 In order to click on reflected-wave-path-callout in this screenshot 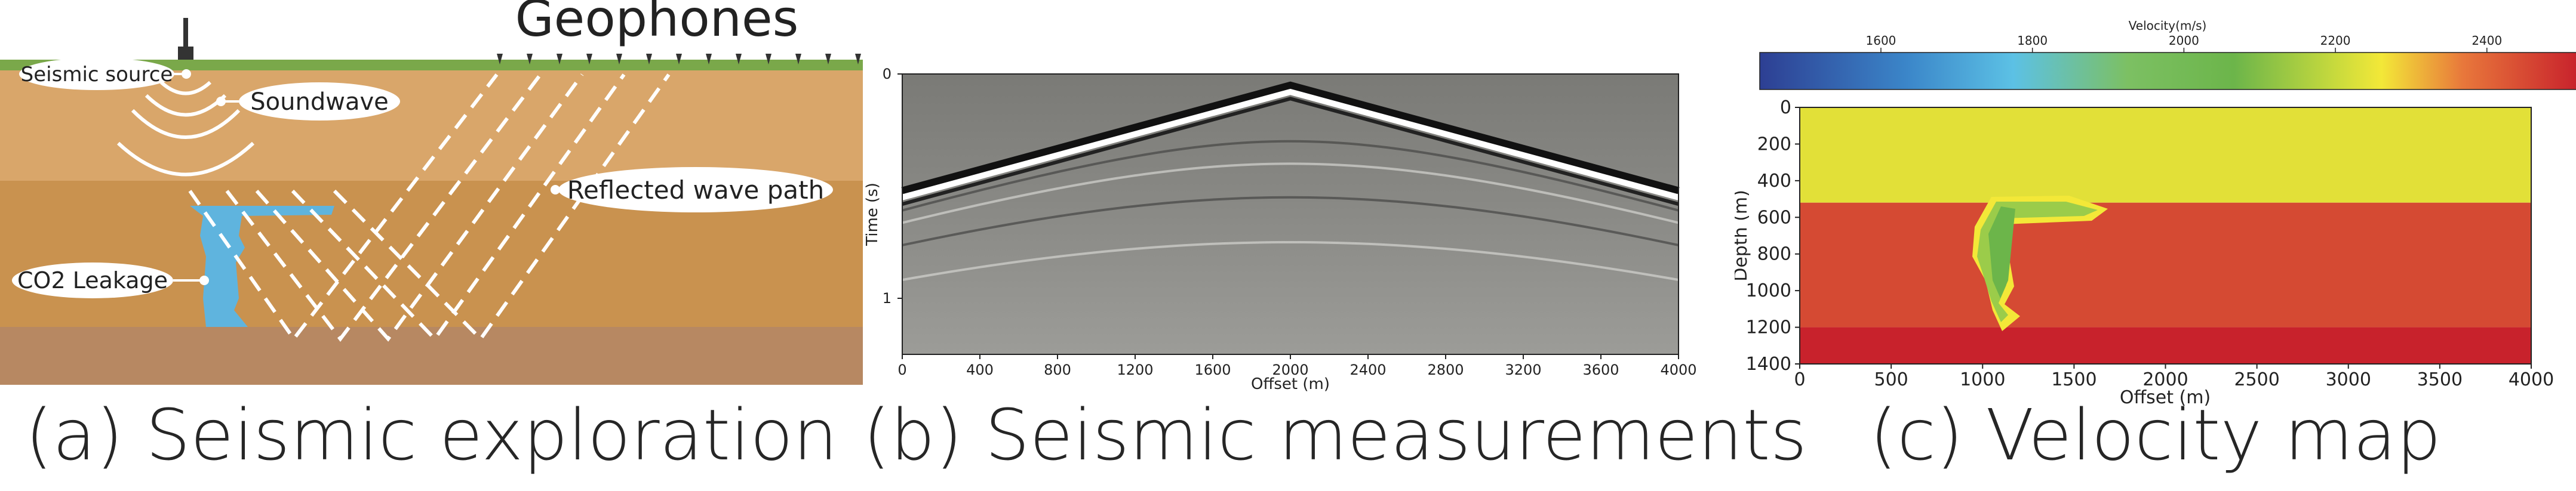, I will do `click(695, 189)`.